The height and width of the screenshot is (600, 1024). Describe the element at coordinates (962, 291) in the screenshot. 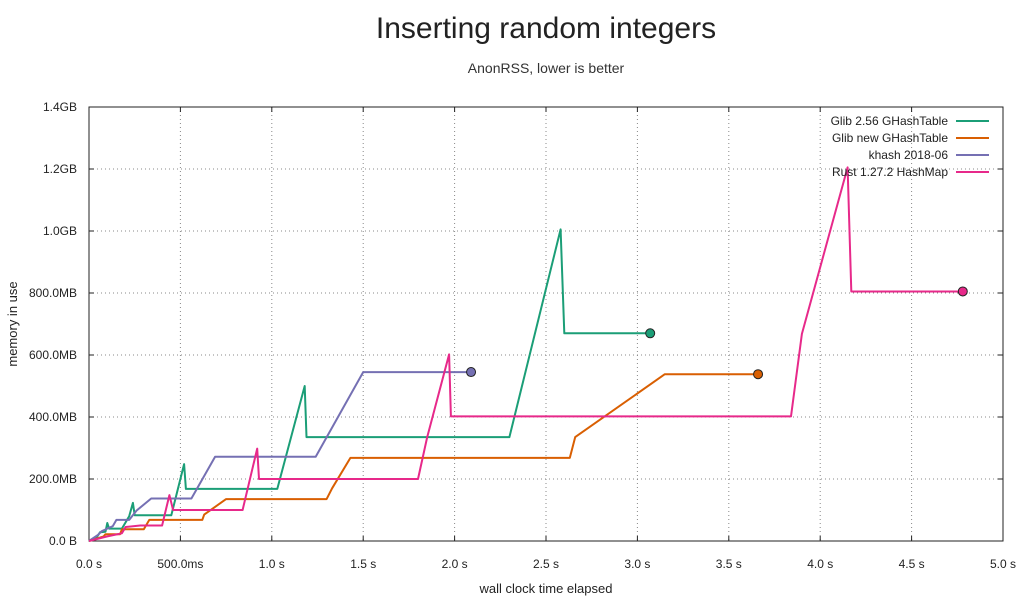

I see `series-end-marker-rust-1-27-2-hashmap` at that location.